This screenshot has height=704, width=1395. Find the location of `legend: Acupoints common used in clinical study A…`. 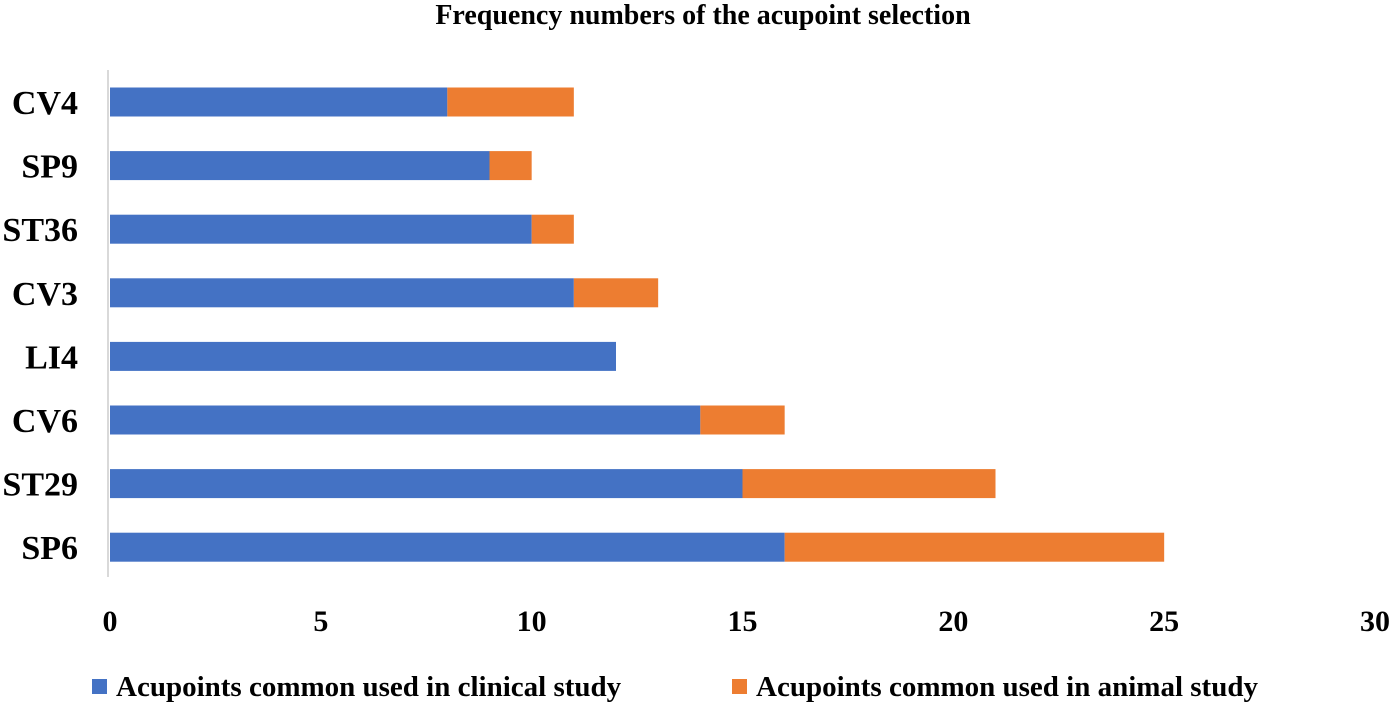

legend: Acupoints common used in clinical study A… is located at coordinates (675, 687).